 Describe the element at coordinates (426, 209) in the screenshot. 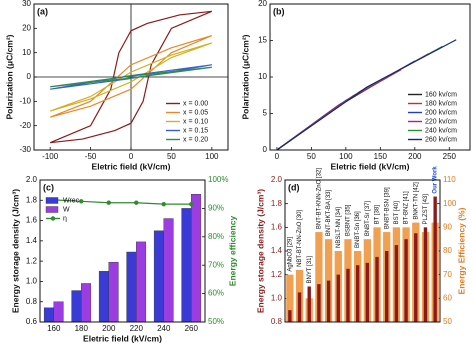

I see `category-label: PLZST [43]` at that location.